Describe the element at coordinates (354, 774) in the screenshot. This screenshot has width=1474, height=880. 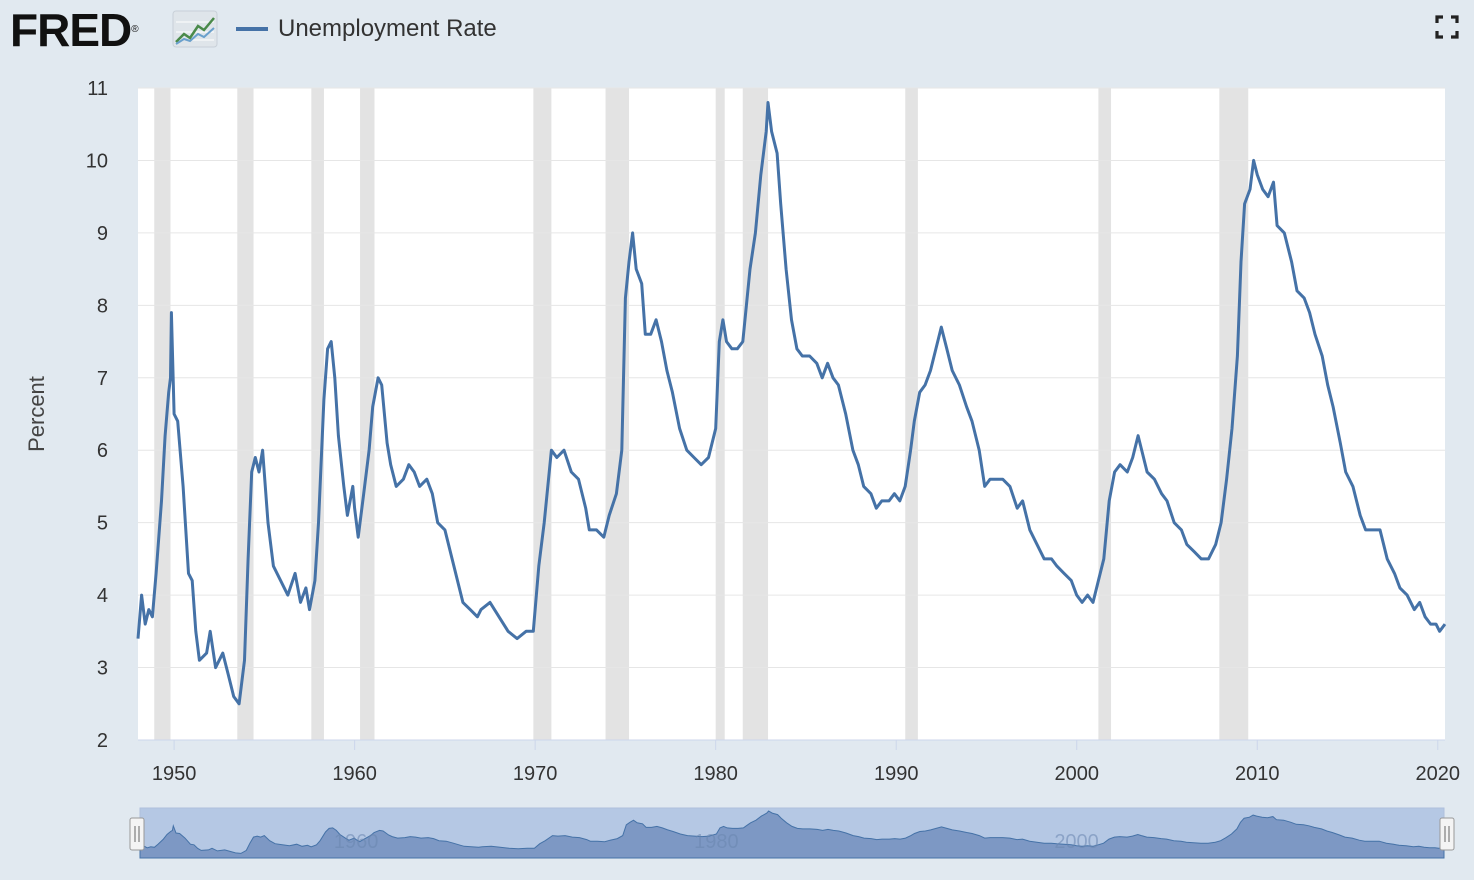
I see `x-tick-label: 1960` at that location.